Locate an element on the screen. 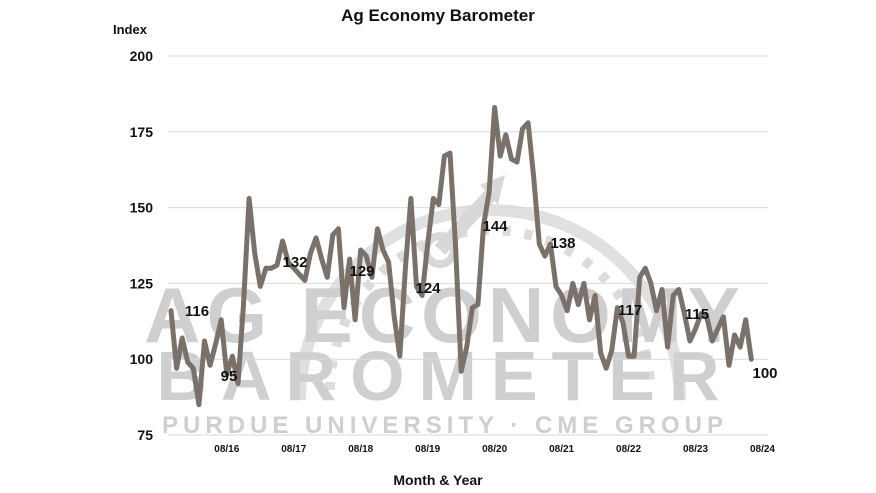 The image size is (876, 493). y-axis-ticks: 75 100 125 150 175 200 is located at coordinates (142, 245).